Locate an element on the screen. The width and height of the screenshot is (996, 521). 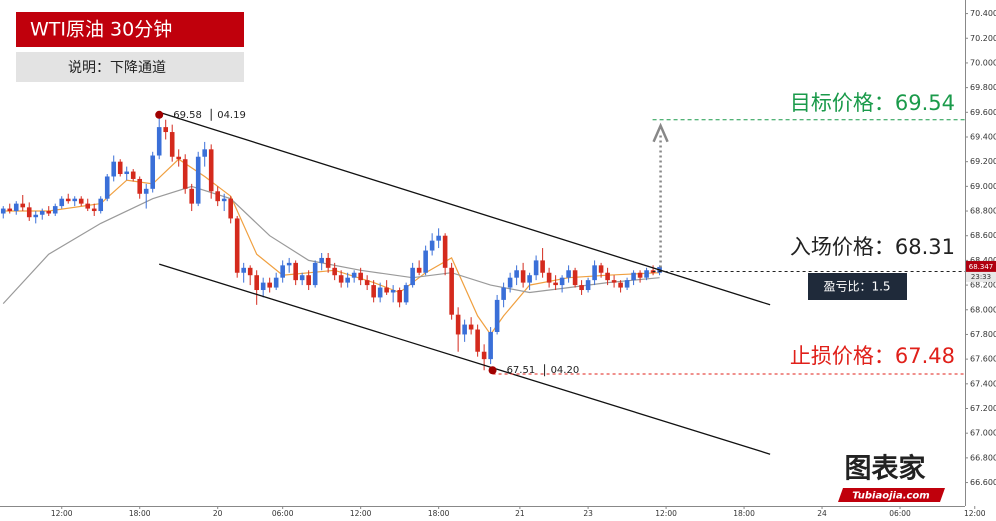
y-tick-label: 69.800 is located at coordinates (983, 87).